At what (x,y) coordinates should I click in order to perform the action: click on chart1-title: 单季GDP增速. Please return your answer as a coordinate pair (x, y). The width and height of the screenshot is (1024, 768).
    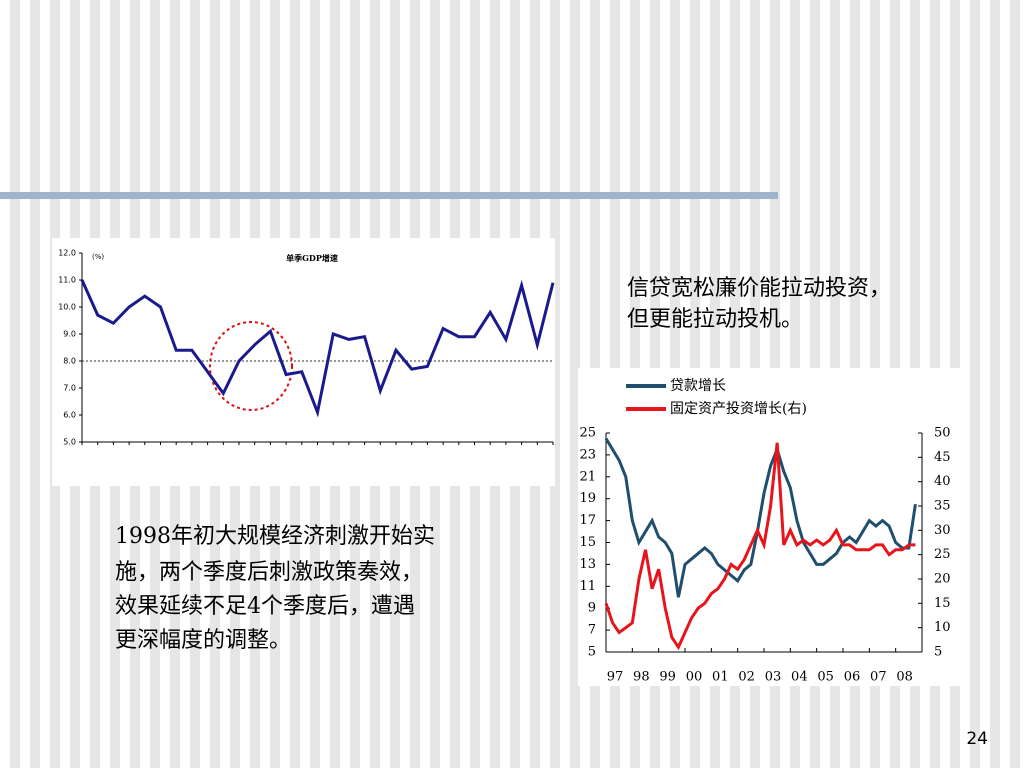
    Looking at the image, I should click on (312, 258).